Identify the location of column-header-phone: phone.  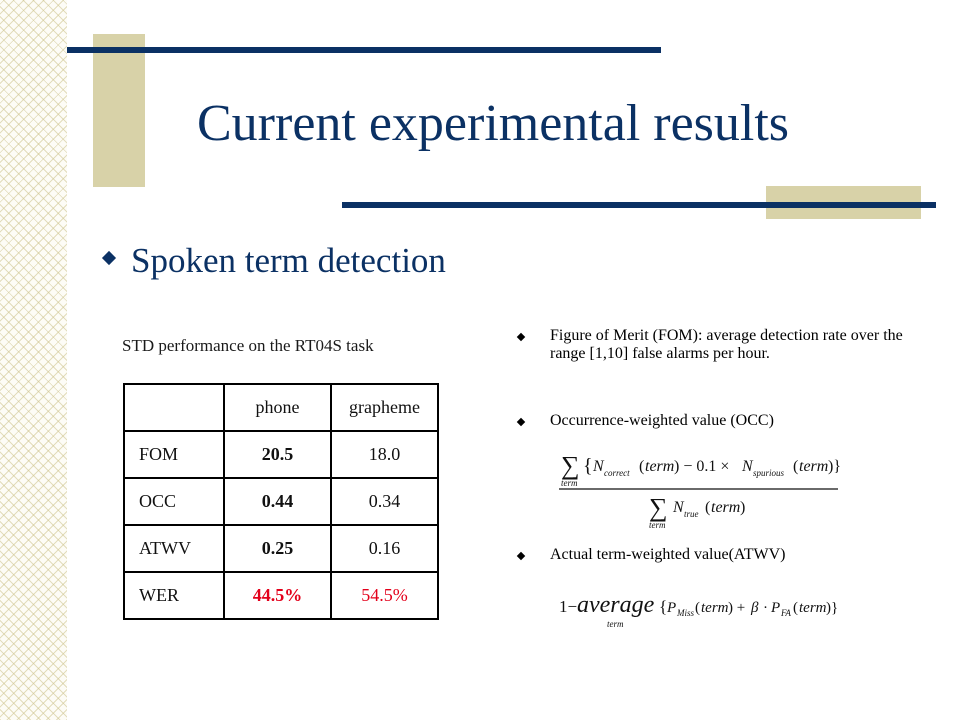
(277, 407).